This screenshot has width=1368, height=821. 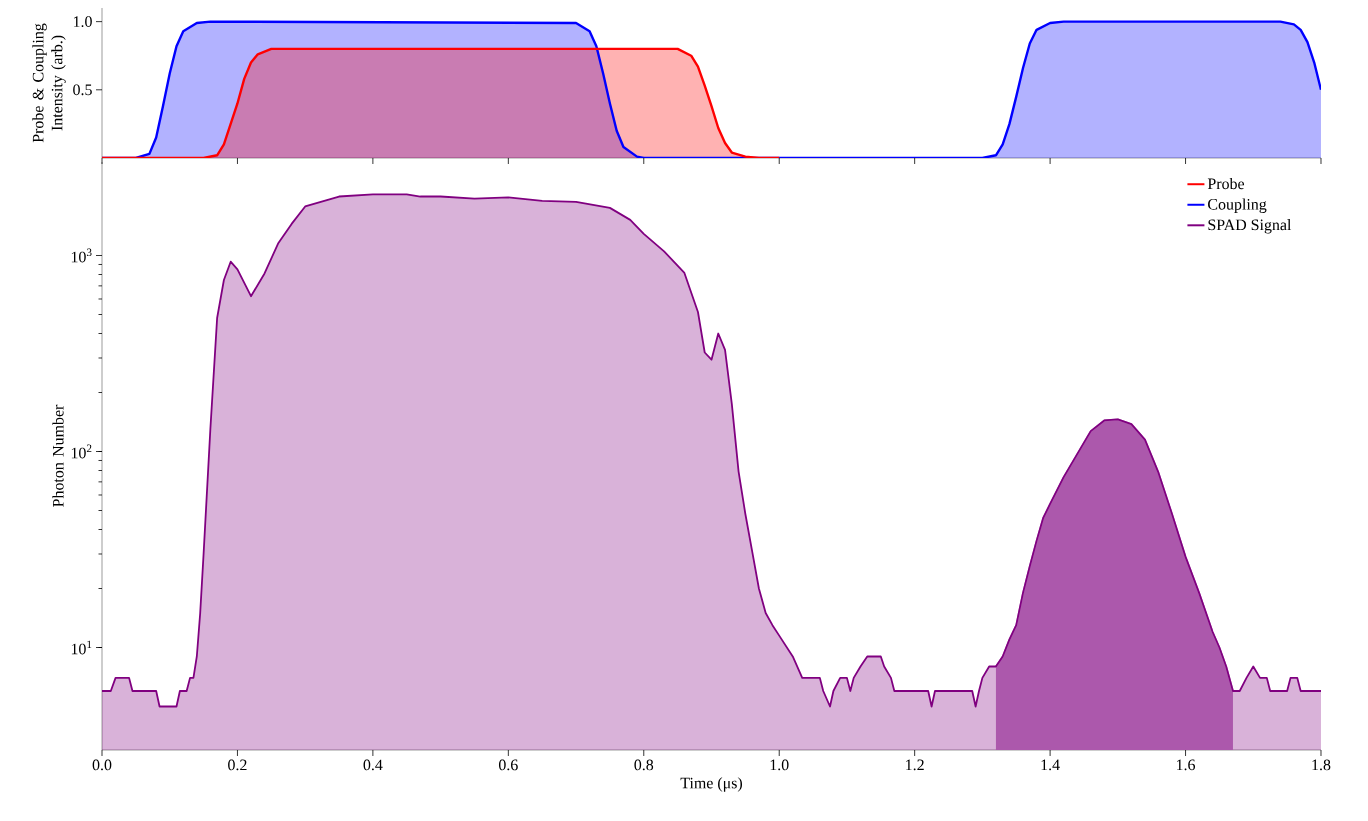 What do you see at coordinates (1186, 765) in the screenshot?
I see `x-tick-label: 1.6` at bounding box center [1186, 765].